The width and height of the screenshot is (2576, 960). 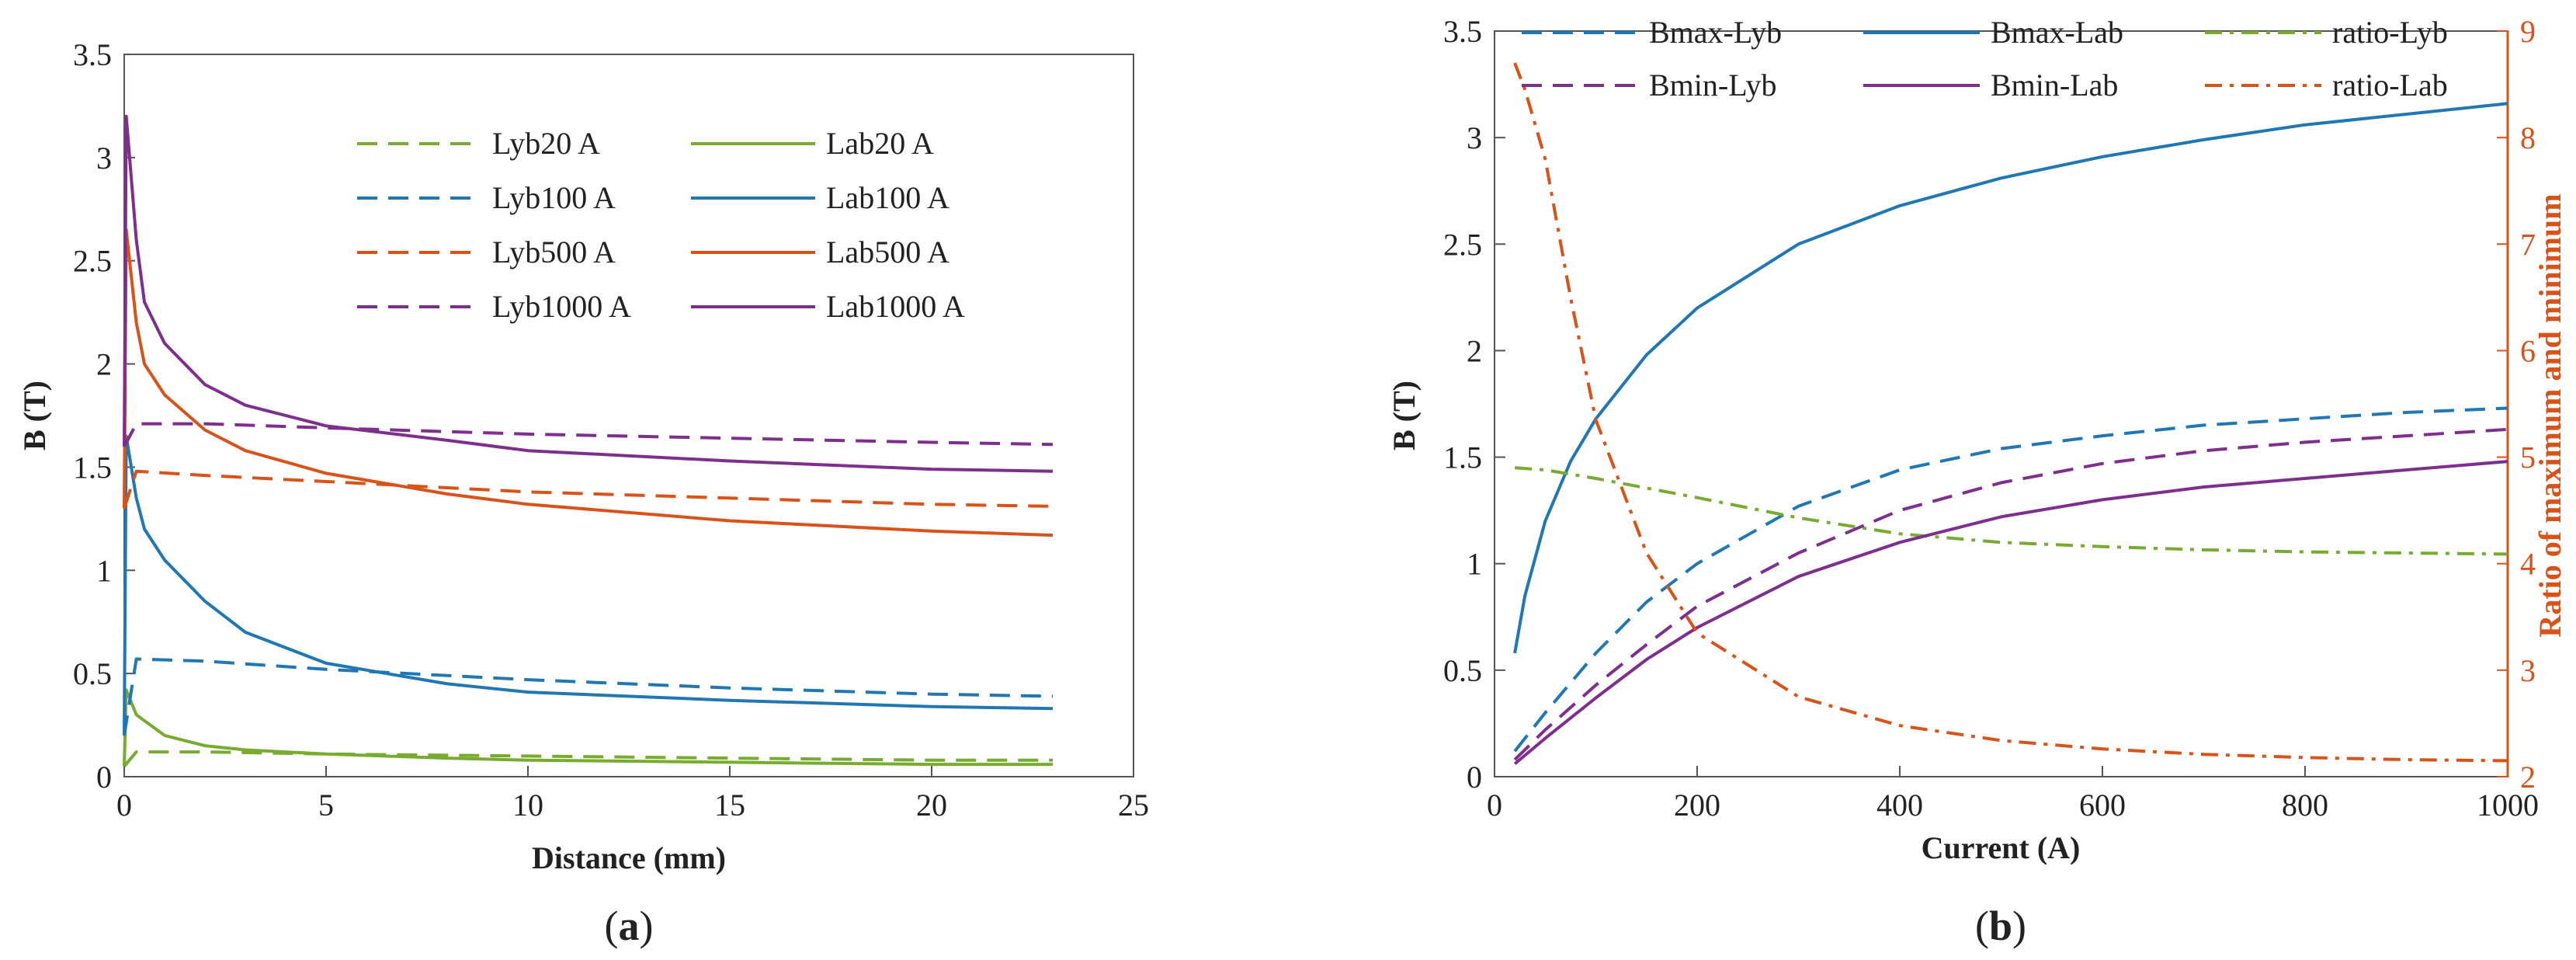 What do you see at coordinates (588, 585) in the screenshot?
I see `panel-a-series-lab100-a` at bounding box center [588, 585].